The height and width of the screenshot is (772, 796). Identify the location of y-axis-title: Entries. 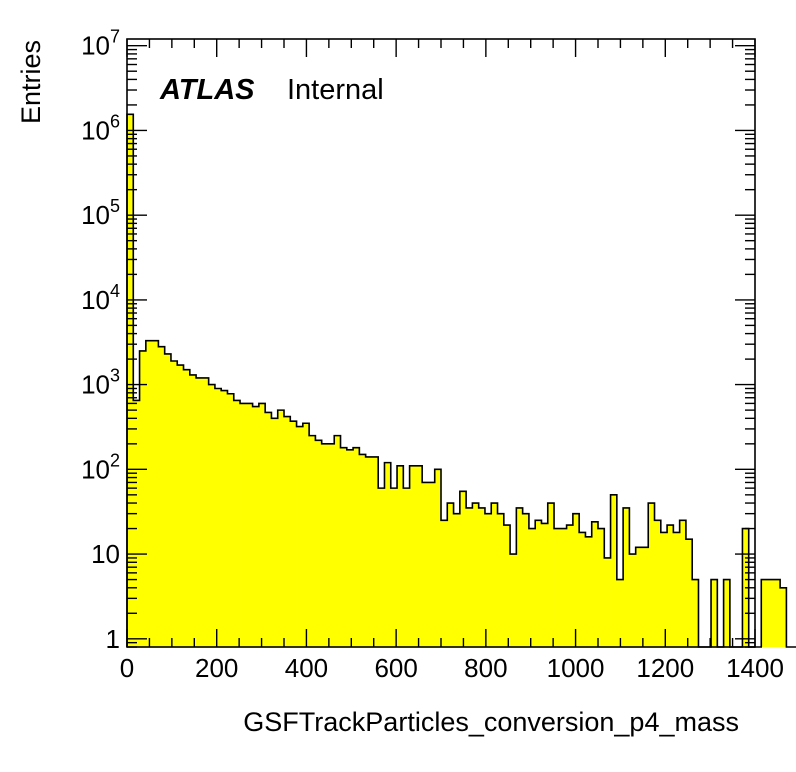
(31, 82).